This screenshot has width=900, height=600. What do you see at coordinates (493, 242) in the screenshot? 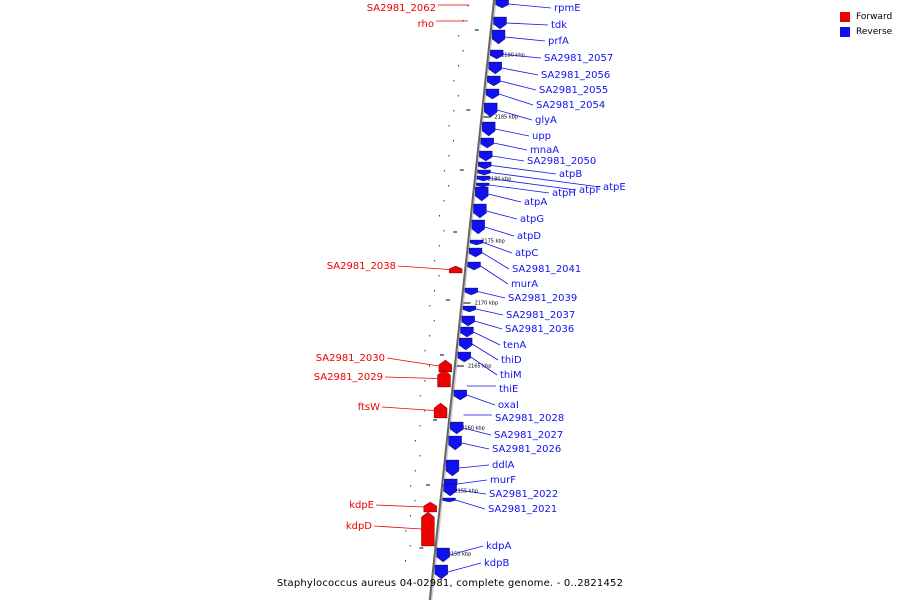
I see `scale-tick-label: 2175 kbp` at bounding box center [493, 242].